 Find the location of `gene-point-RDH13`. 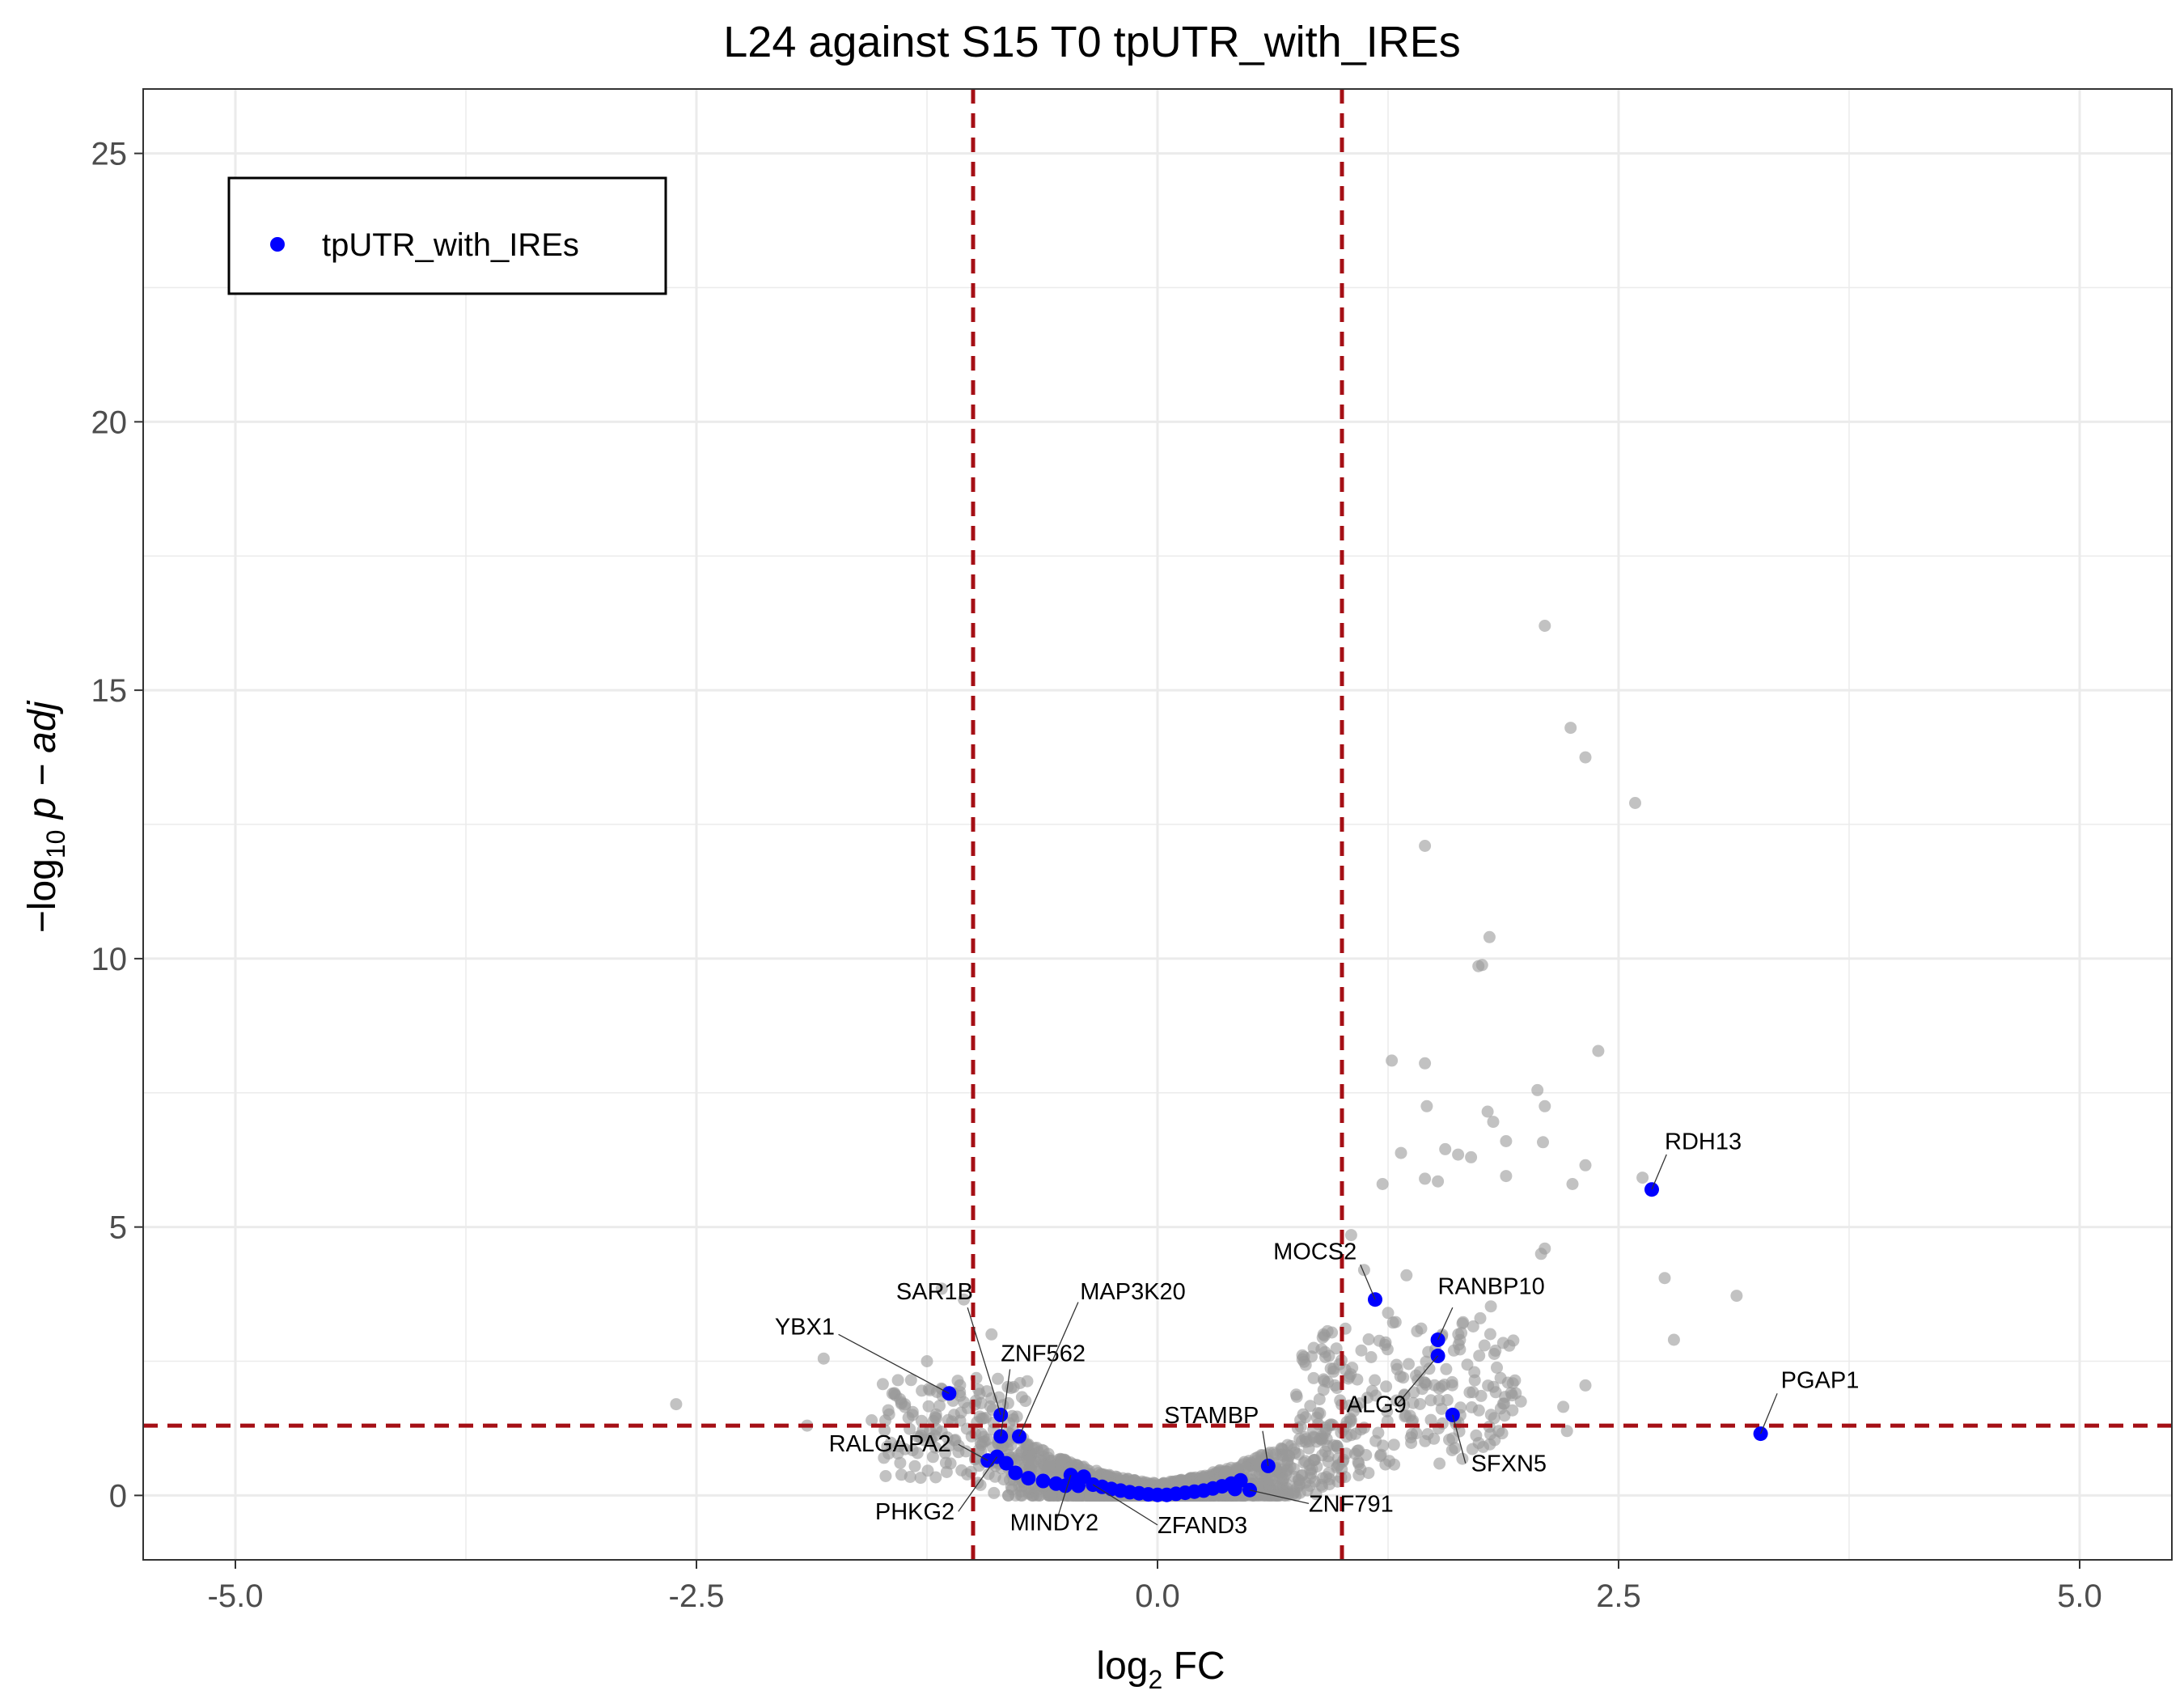

gene-point-RDH13 is located at coordinates (1651, 1189).